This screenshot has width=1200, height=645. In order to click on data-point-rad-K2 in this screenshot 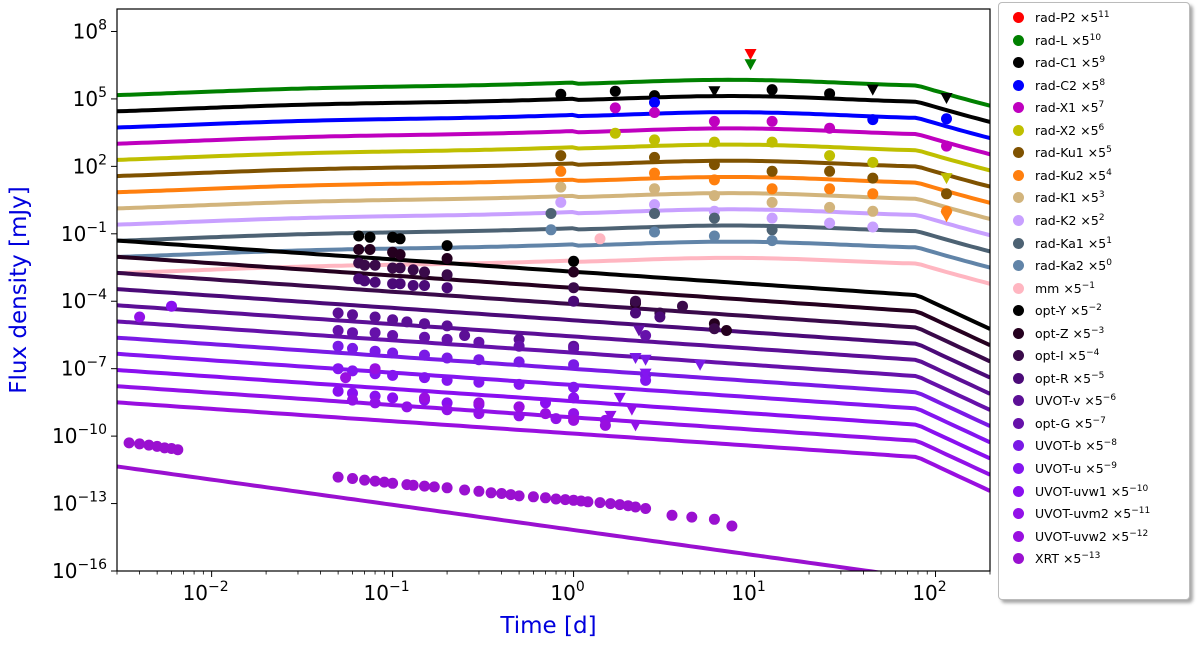, I will do `click(873, 227)`.